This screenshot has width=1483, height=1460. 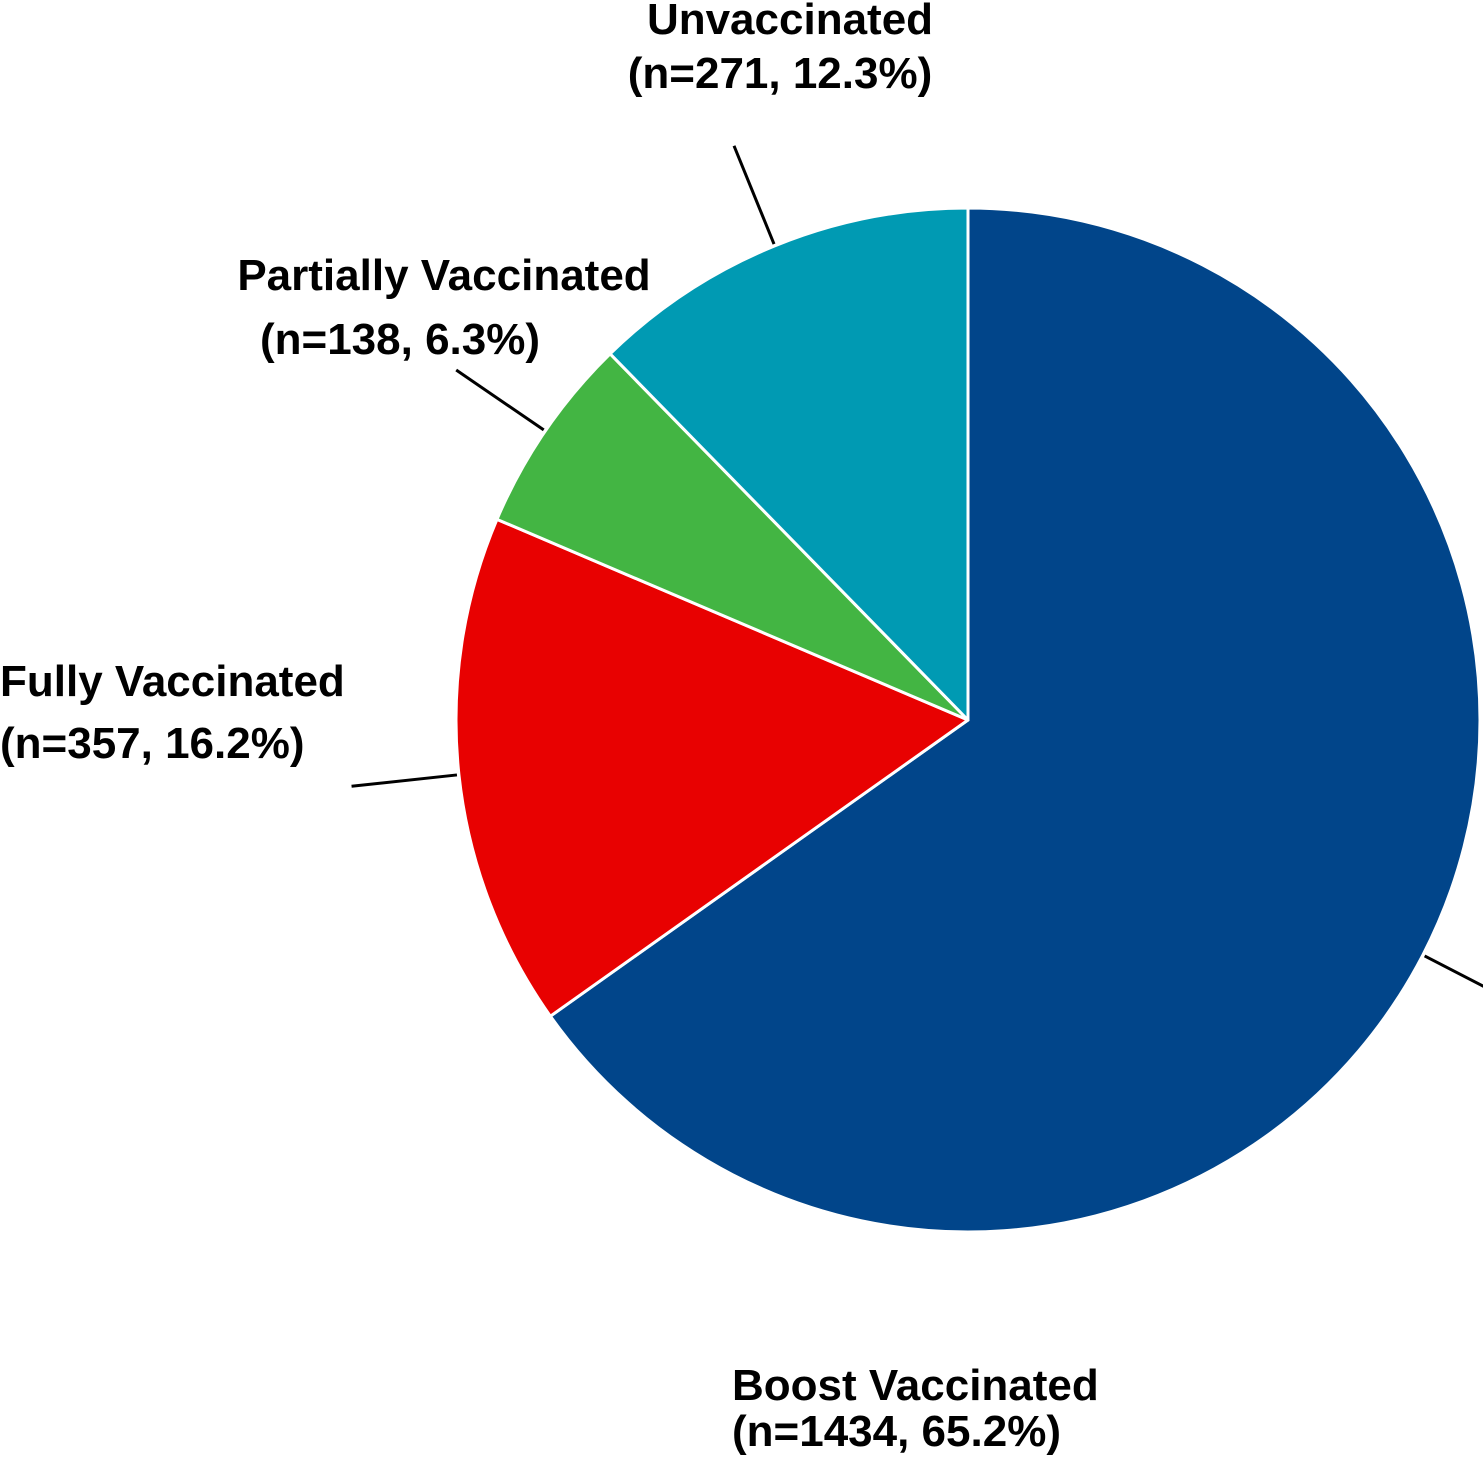 I want to click on label-fully-vaccinated-detail: (n=357, 16.2%), so click(x=152, y=743).